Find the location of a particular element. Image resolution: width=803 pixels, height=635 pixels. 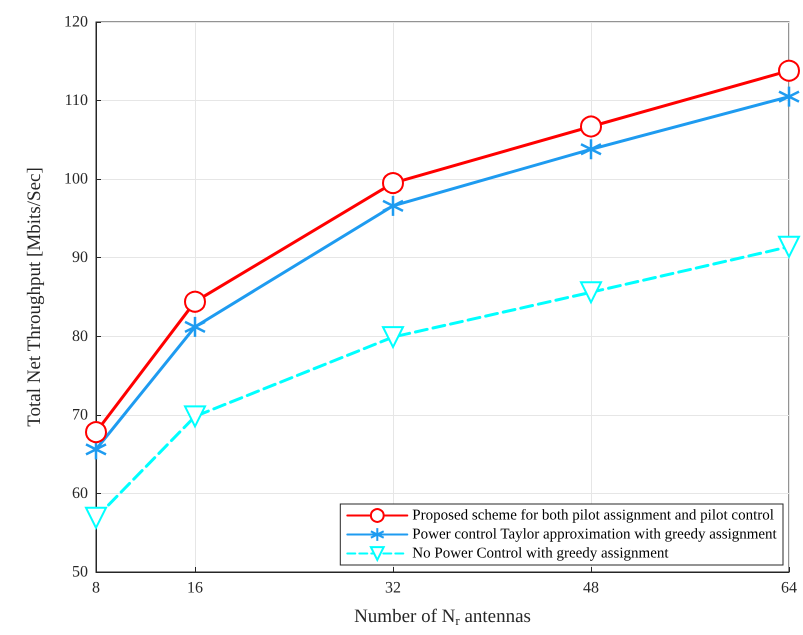

y-tick-label: 120 is located at coordinates (76, 22).